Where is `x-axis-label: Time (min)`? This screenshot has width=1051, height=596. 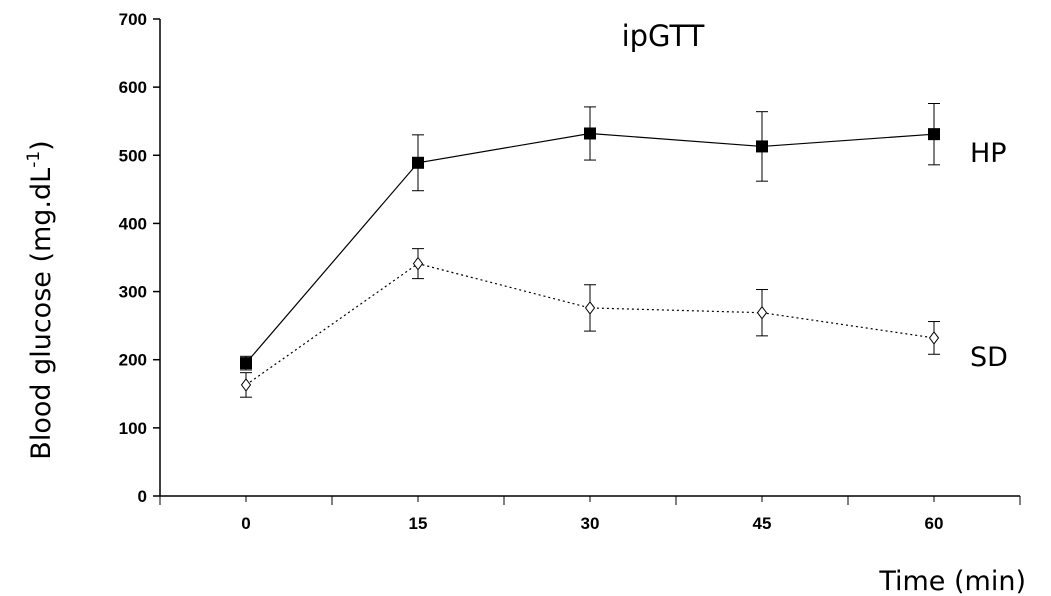 x-axis-label: Time (min) is located at coordinates (952, 581).